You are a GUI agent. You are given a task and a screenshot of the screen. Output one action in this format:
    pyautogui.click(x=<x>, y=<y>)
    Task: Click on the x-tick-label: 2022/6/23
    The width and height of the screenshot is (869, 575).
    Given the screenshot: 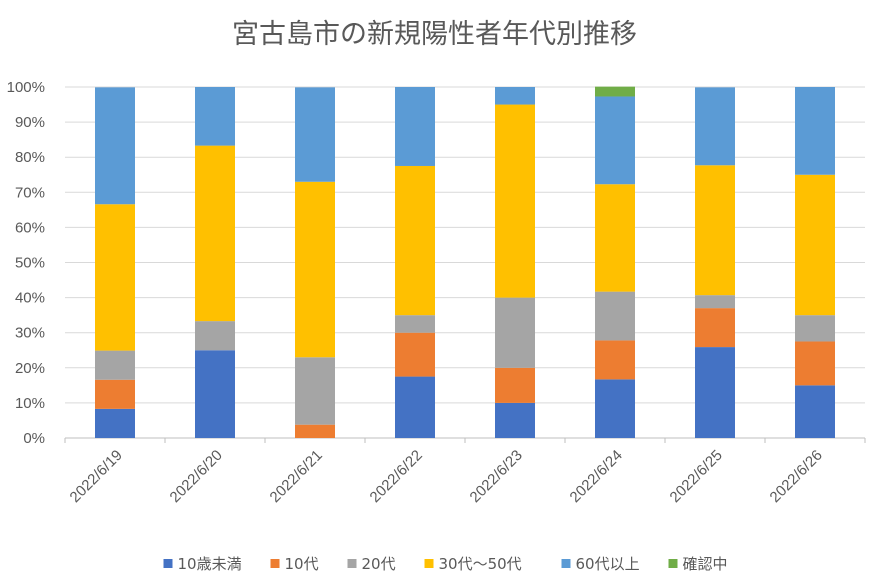 What is the action you would take?
    pyautogui.click(x=496, y=476)
    